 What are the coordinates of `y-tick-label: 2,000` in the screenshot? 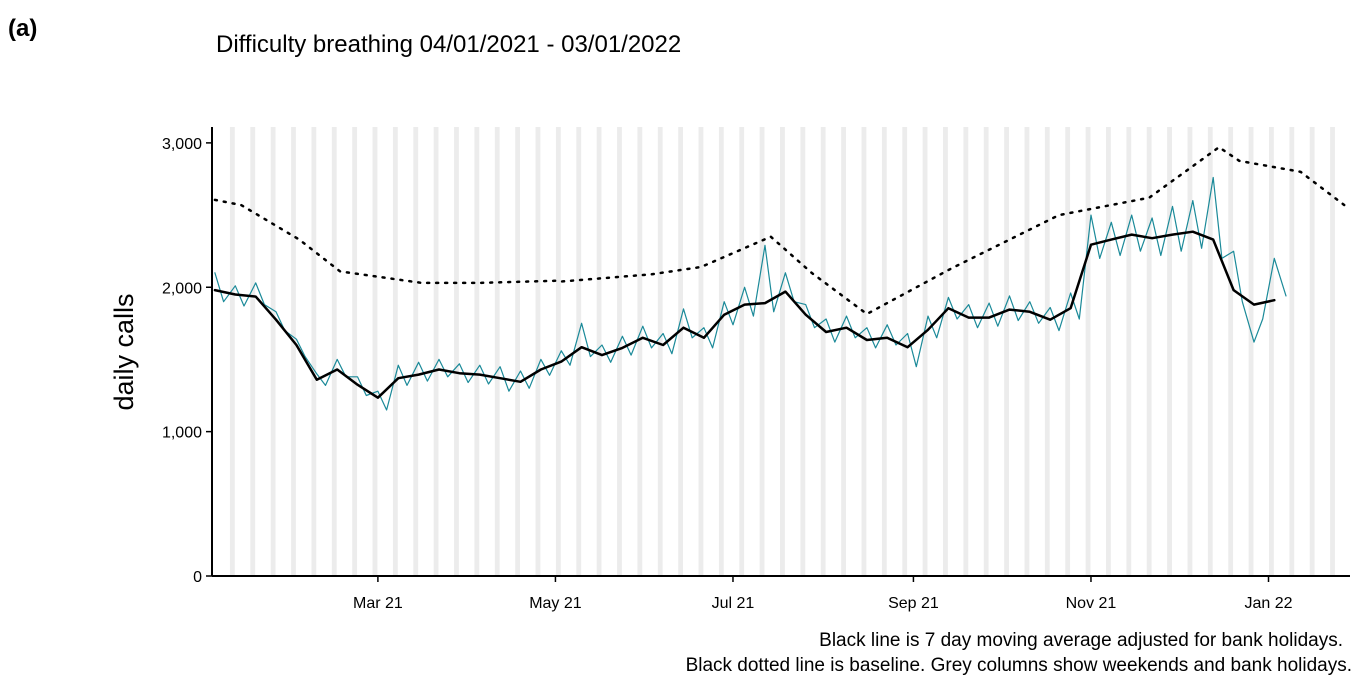 It's located at (182, 288).